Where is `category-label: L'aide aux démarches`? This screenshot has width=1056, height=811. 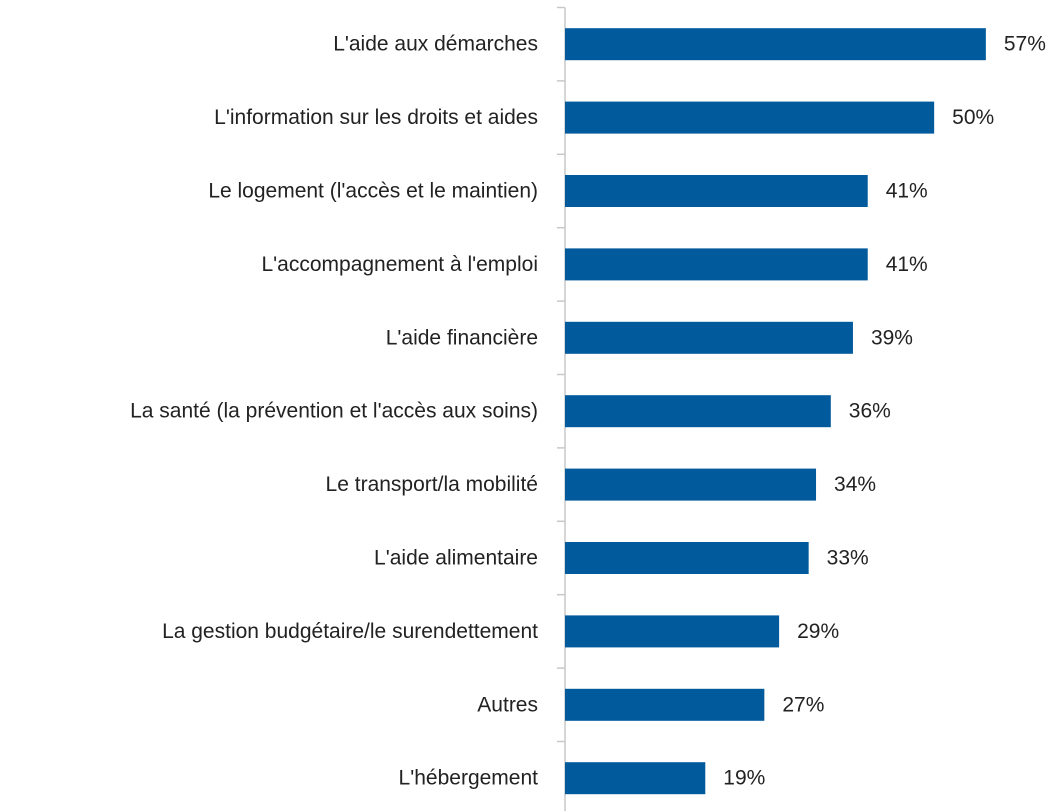 category-label: L'aide aux démarches is located at coordinates (435, 44).